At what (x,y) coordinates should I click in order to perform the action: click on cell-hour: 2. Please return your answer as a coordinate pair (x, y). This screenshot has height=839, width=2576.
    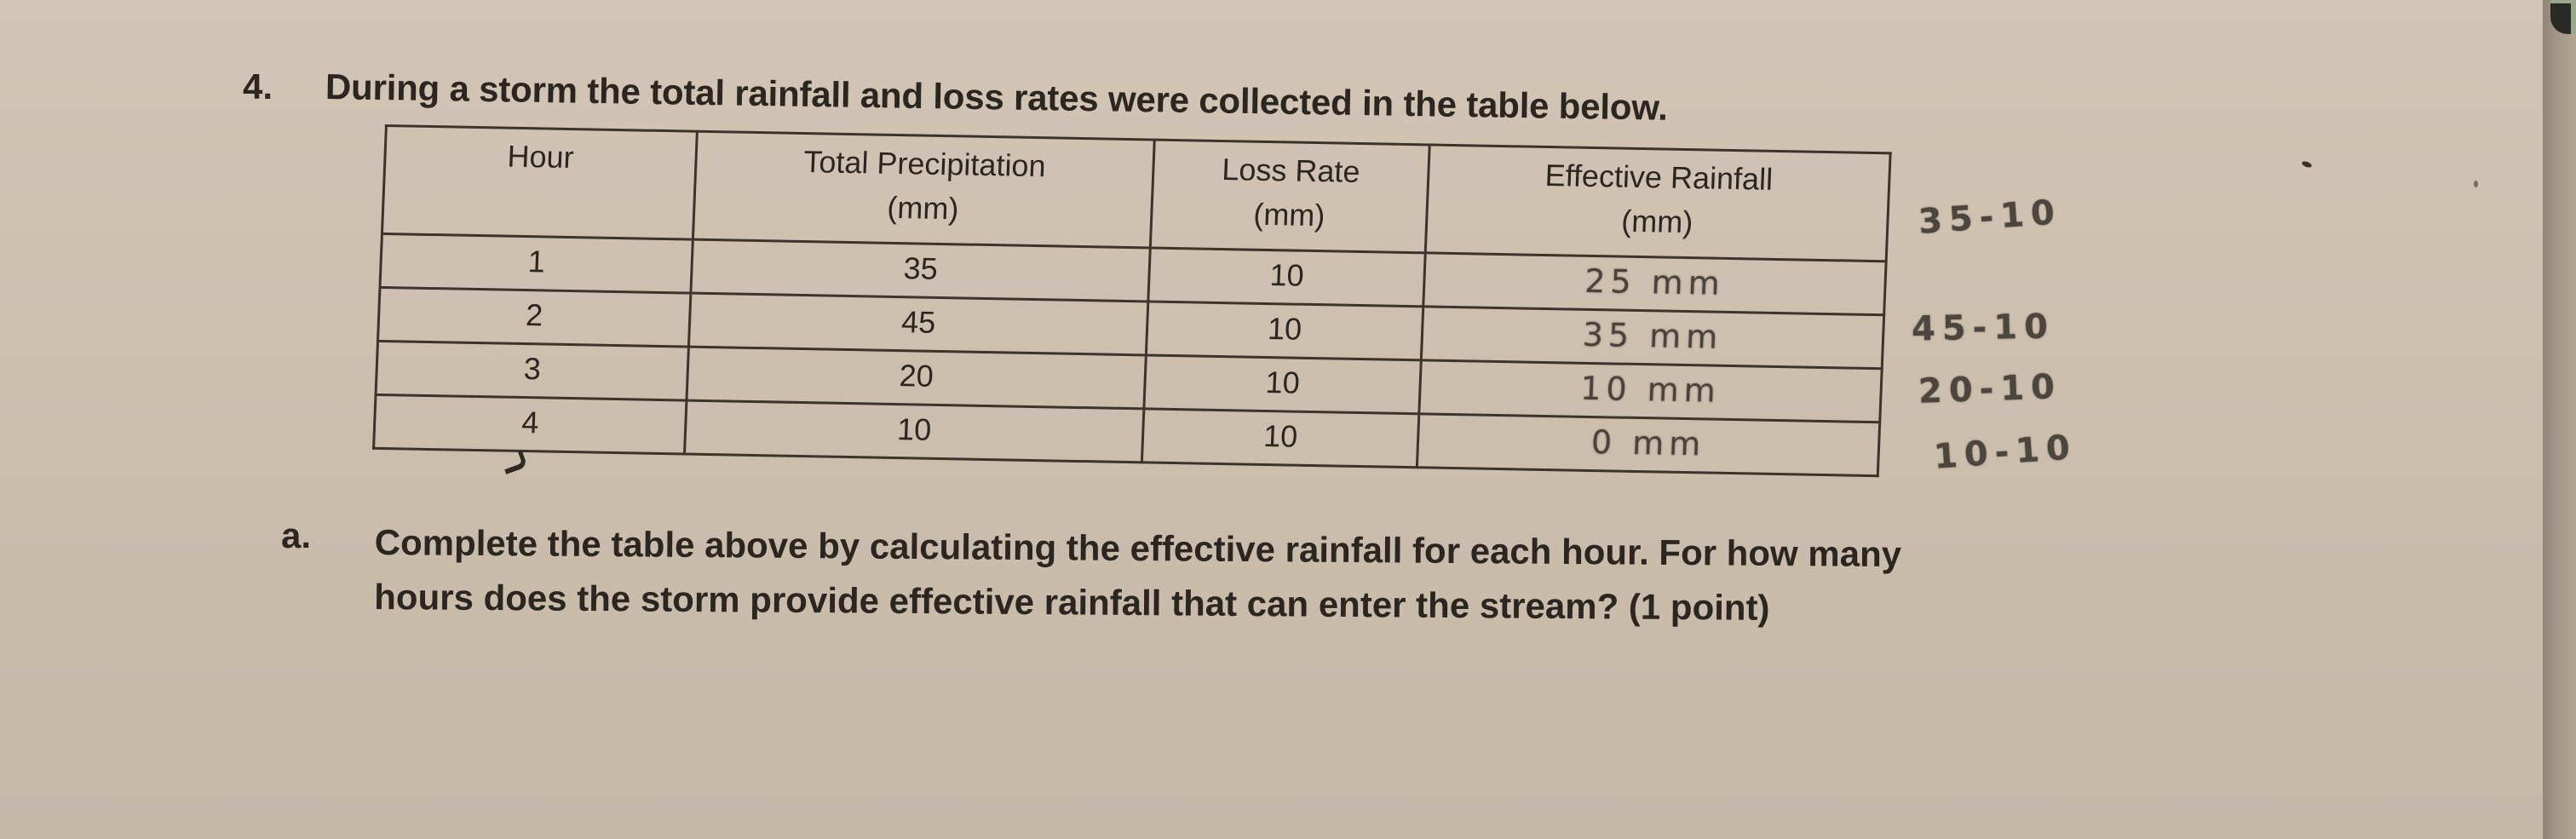
    Looking at the image, I should click on (534, 318).